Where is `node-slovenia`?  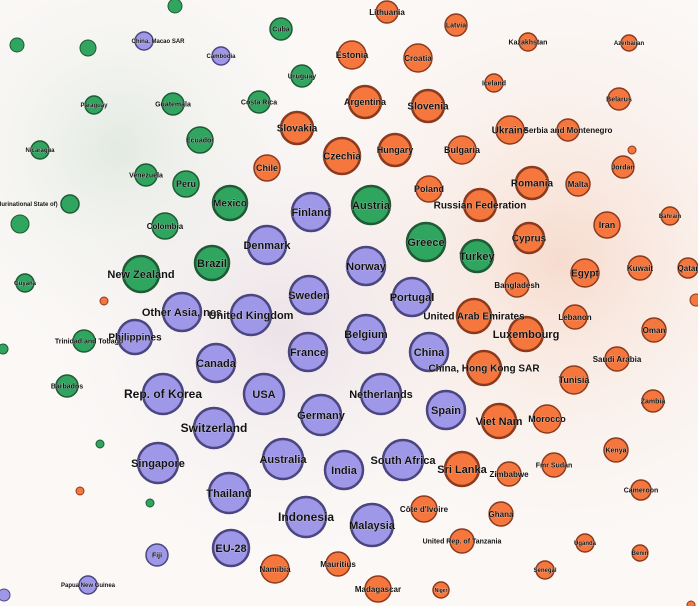 node-slovenia is located at coordinates (428, 106).